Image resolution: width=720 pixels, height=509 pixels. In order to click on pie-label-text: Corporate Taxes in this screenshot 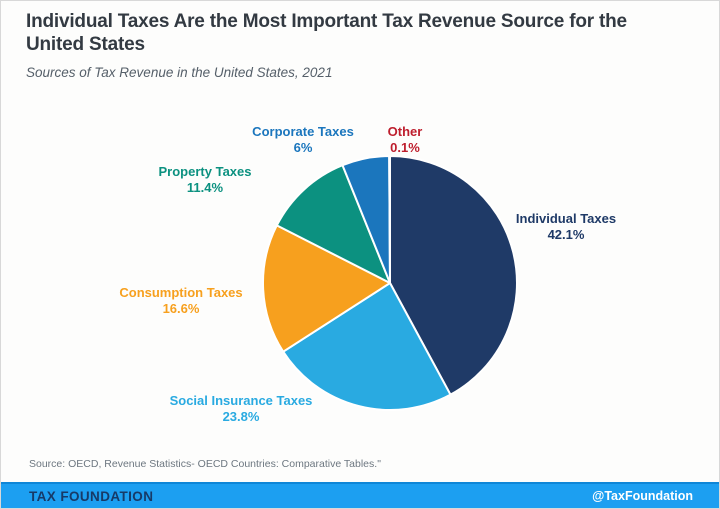, I will do `click(303, 131)`.